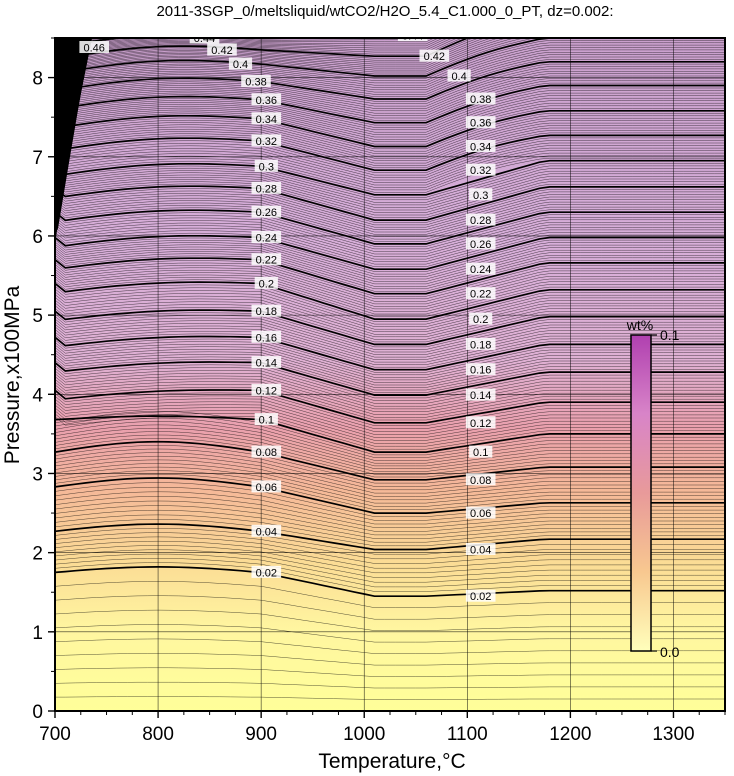  Describe the element at coordinates (266, 532) in the screenshot. I see `contour-label-text: 0.04` at that location.